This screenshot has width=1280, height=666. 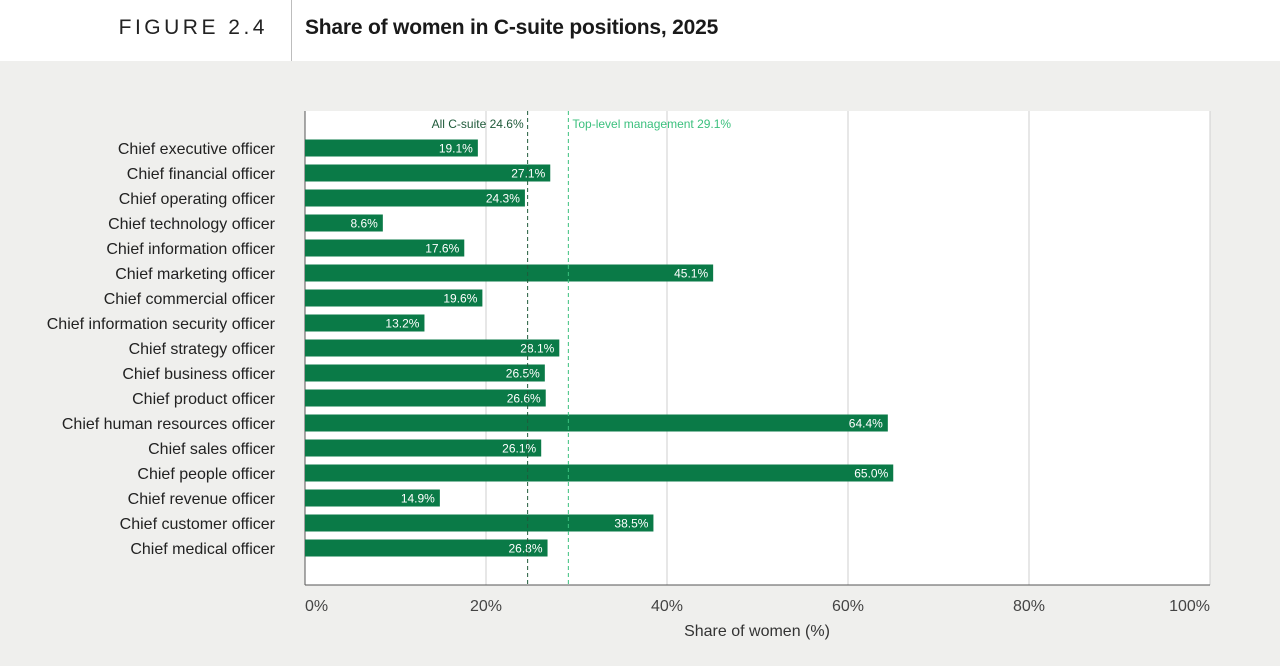 What do you see at coordinates (456, 149) in the screenshot?
I see `data-label: 19.1%` at bounding box center [456, 149].